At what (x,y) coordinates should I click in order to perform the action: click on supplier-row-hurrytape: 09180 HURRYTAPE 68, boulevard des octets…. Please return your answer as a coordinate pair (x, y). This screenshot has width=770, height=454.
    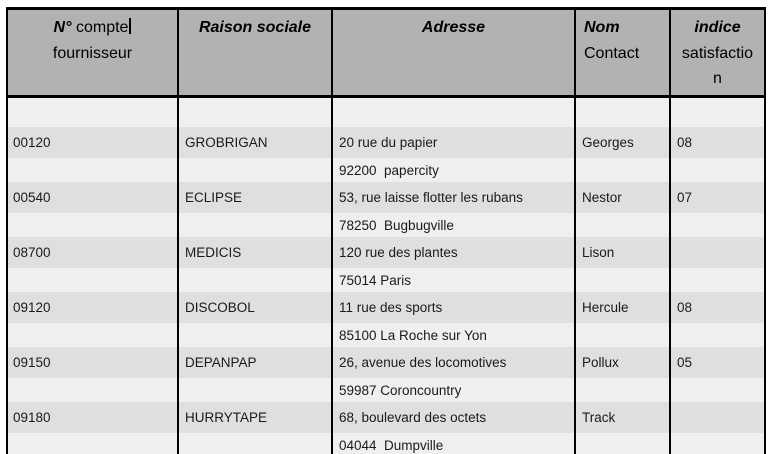
    Looking at the image, I should click on (386, 417).